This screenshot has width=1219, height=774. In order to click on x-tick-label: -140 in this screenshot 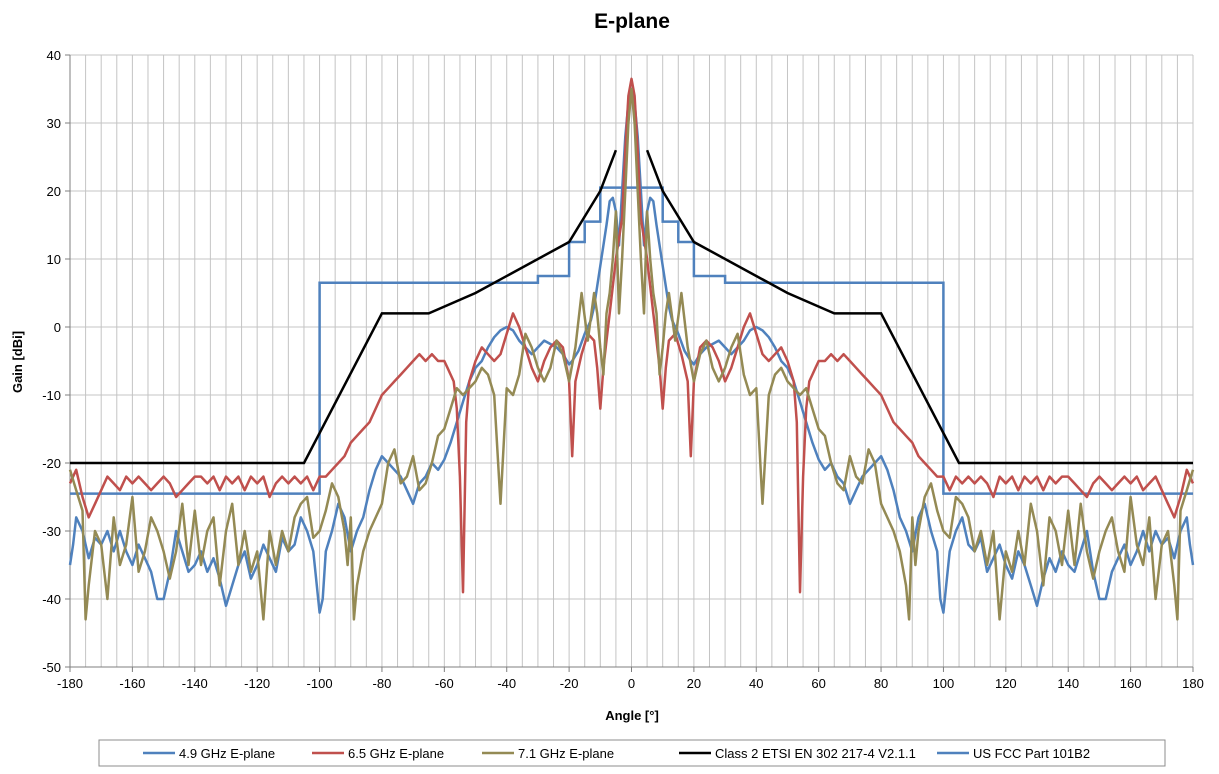, I will do `click(195, 683)`.